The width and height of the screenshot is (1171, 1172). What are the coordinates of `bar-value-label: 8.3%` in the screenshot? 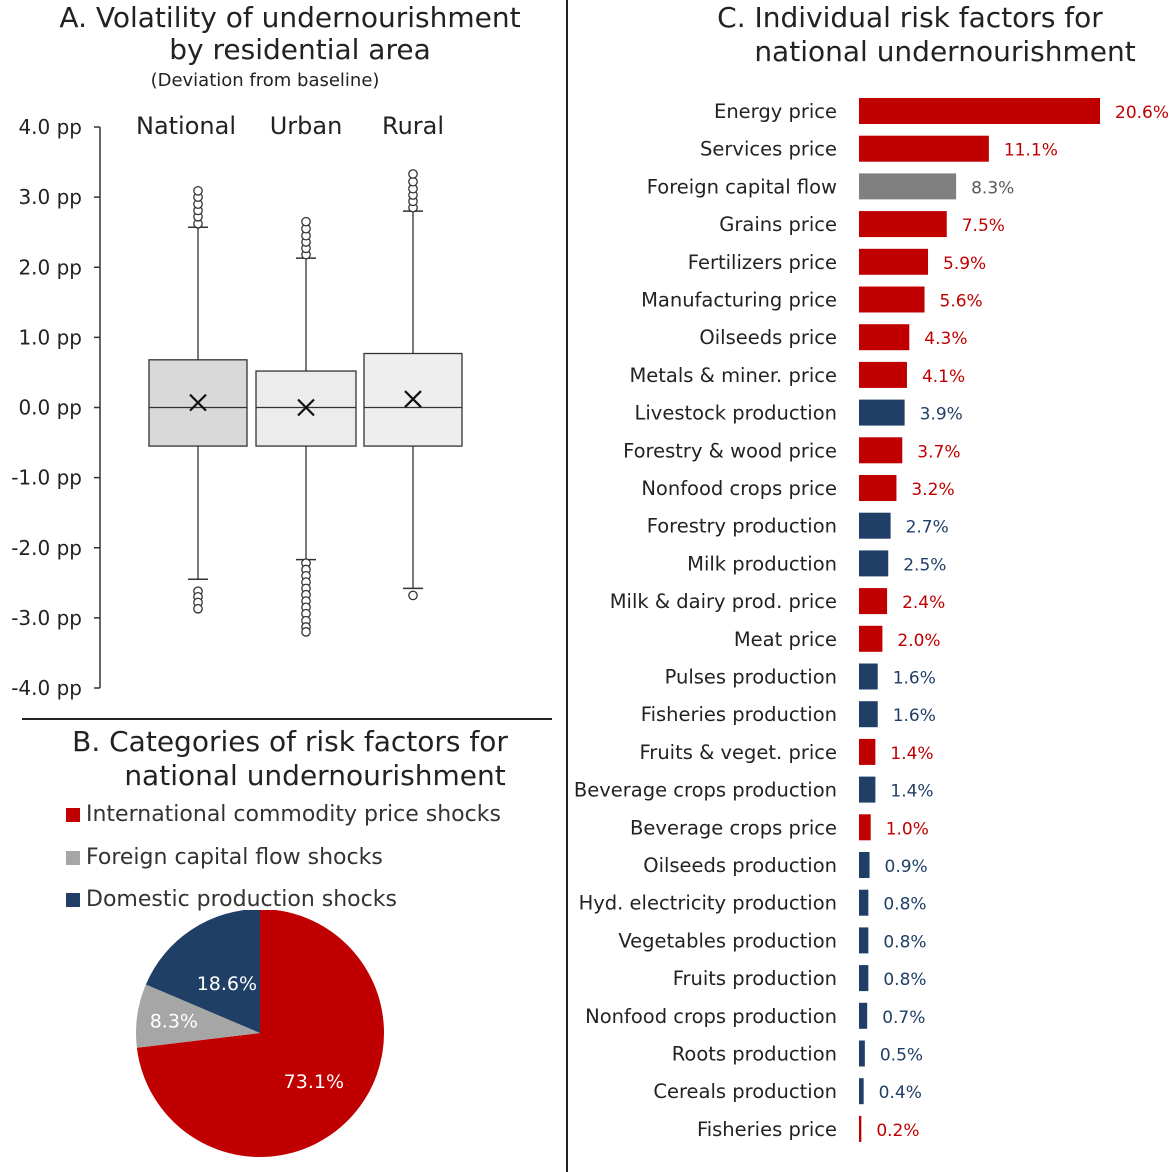 It's located at (992, 188).